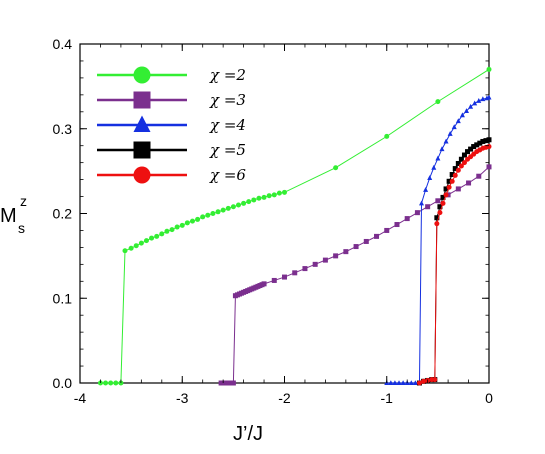 The image size is (545, 454). I want to click on y-axis-title-sub: s, so click(21, 228).